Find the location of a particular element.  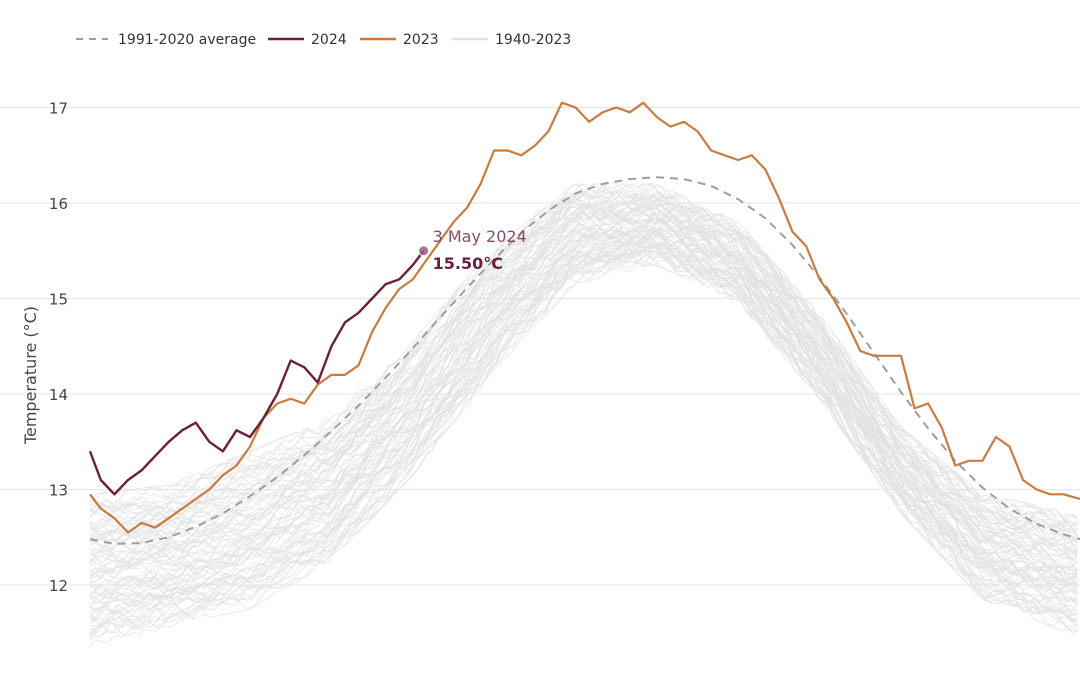

legend-label-average: 1991-2020 average is located at coordinates (187, 40).